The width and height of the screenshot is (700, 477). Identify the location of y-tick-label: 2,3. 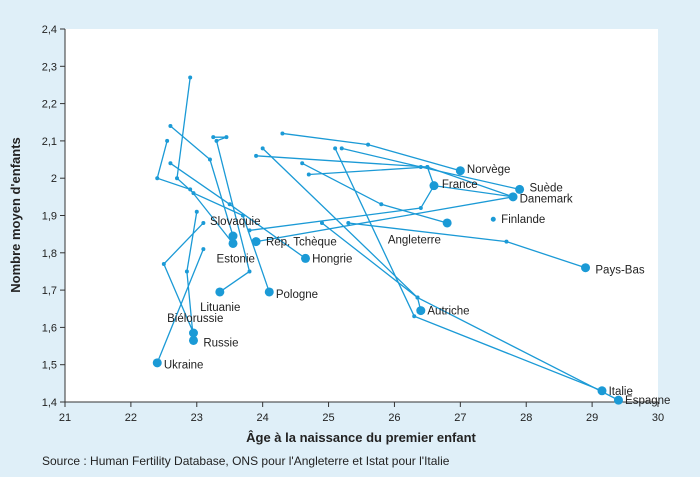
(49, 67).